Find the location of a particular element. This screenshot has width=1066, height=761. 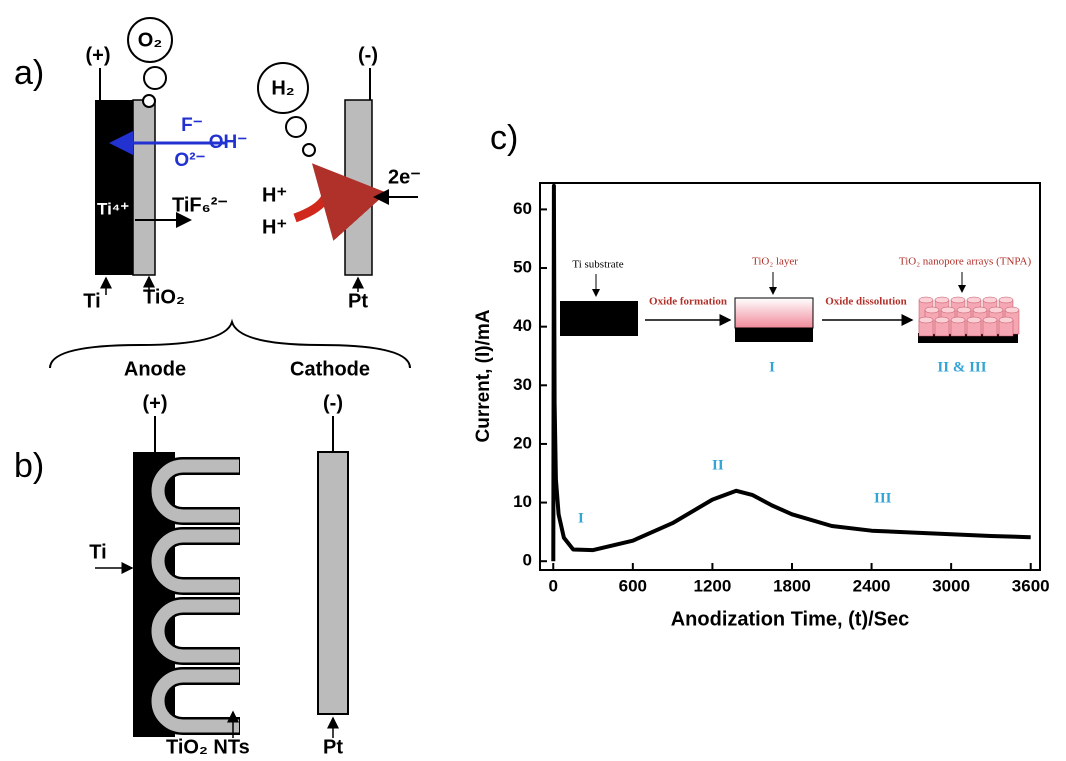

inset-label: Oxide formation is located at coordinates (688, 302).